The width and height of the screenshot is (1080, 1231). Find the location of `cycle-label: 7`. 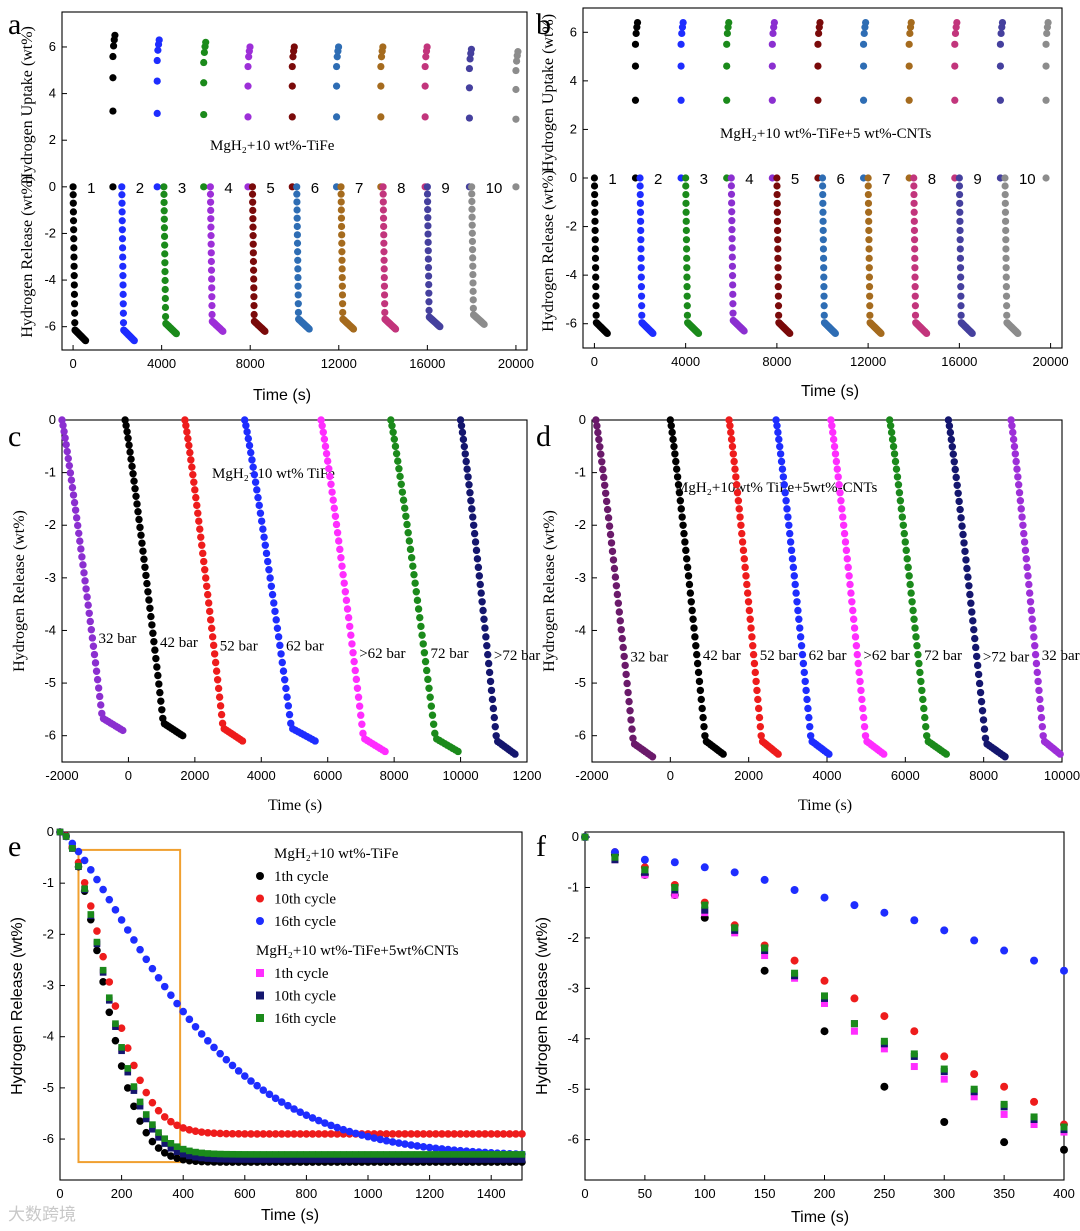

cycle-label: 7 is located at coordinates (359, 188).